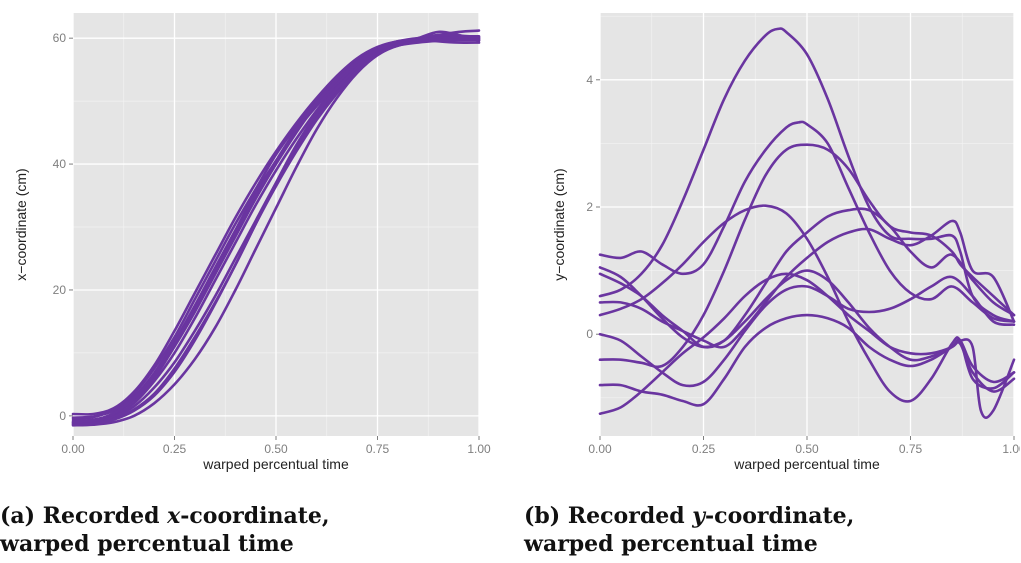  Describe the element at coordinates (699, 516) in the screenshot. I see `caption-b-var: y` at that location.